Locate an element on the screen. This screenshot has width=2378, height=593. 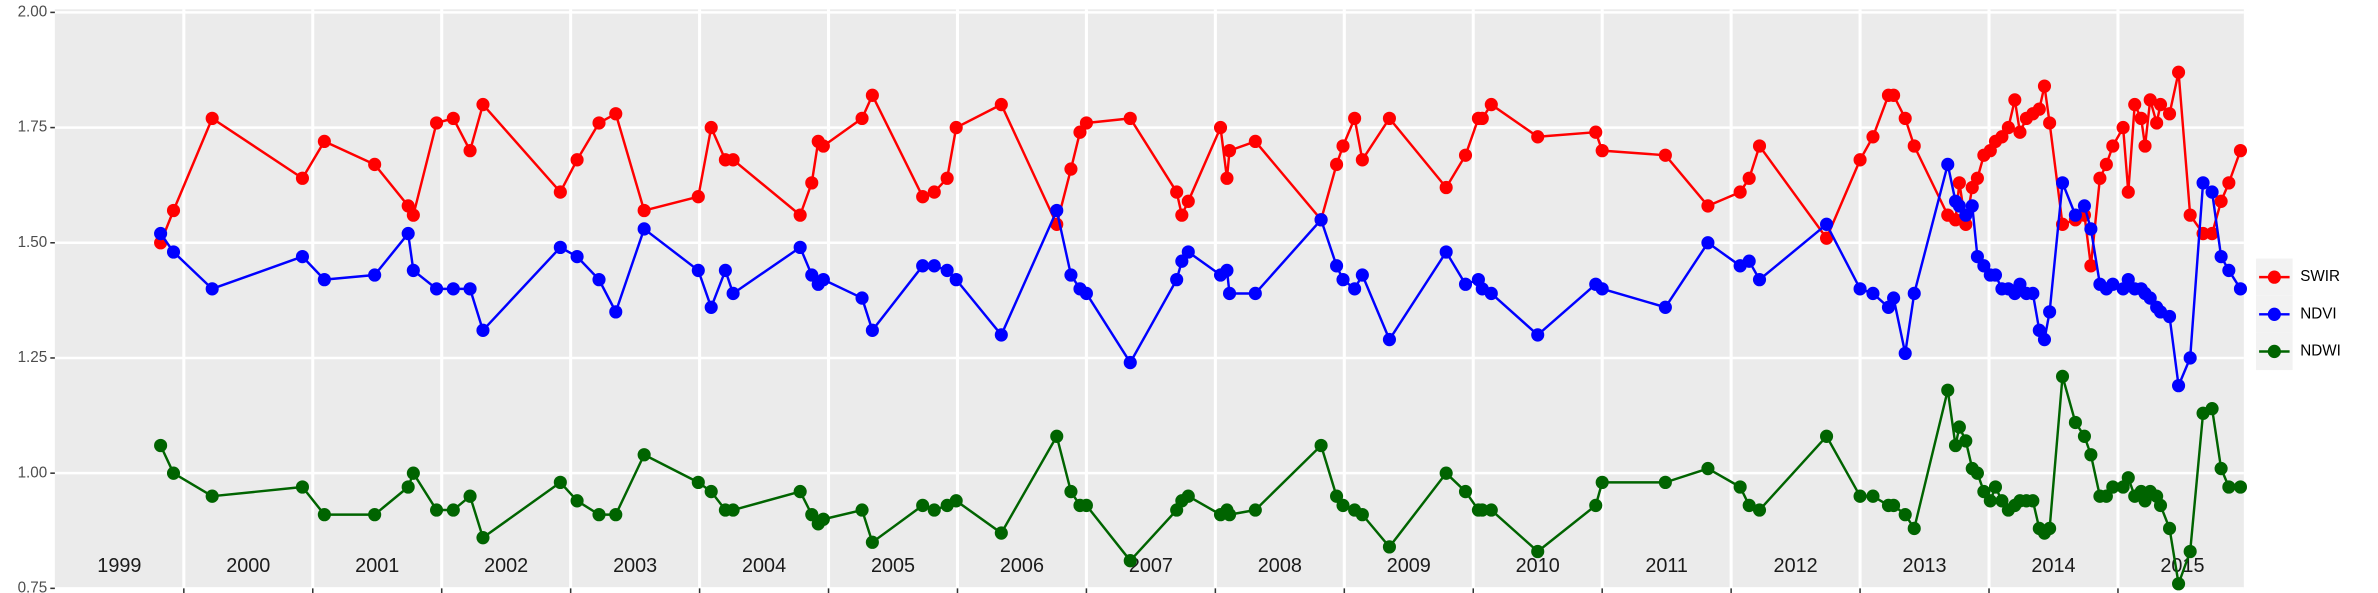
x-tick-label: 2014 is located at coordinates (2053, 566).